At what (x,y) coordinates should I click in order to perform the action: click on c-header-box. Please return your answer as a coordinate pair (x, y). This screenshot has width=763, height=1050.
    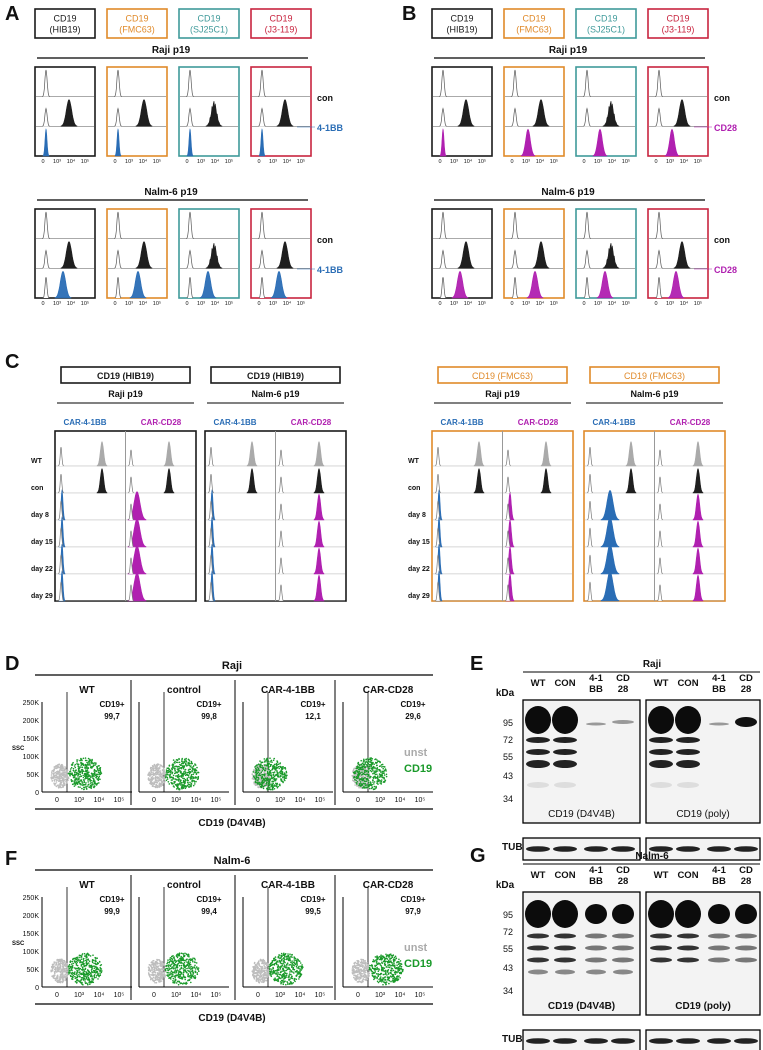
    Looking at the image, I should click on (654, 375).